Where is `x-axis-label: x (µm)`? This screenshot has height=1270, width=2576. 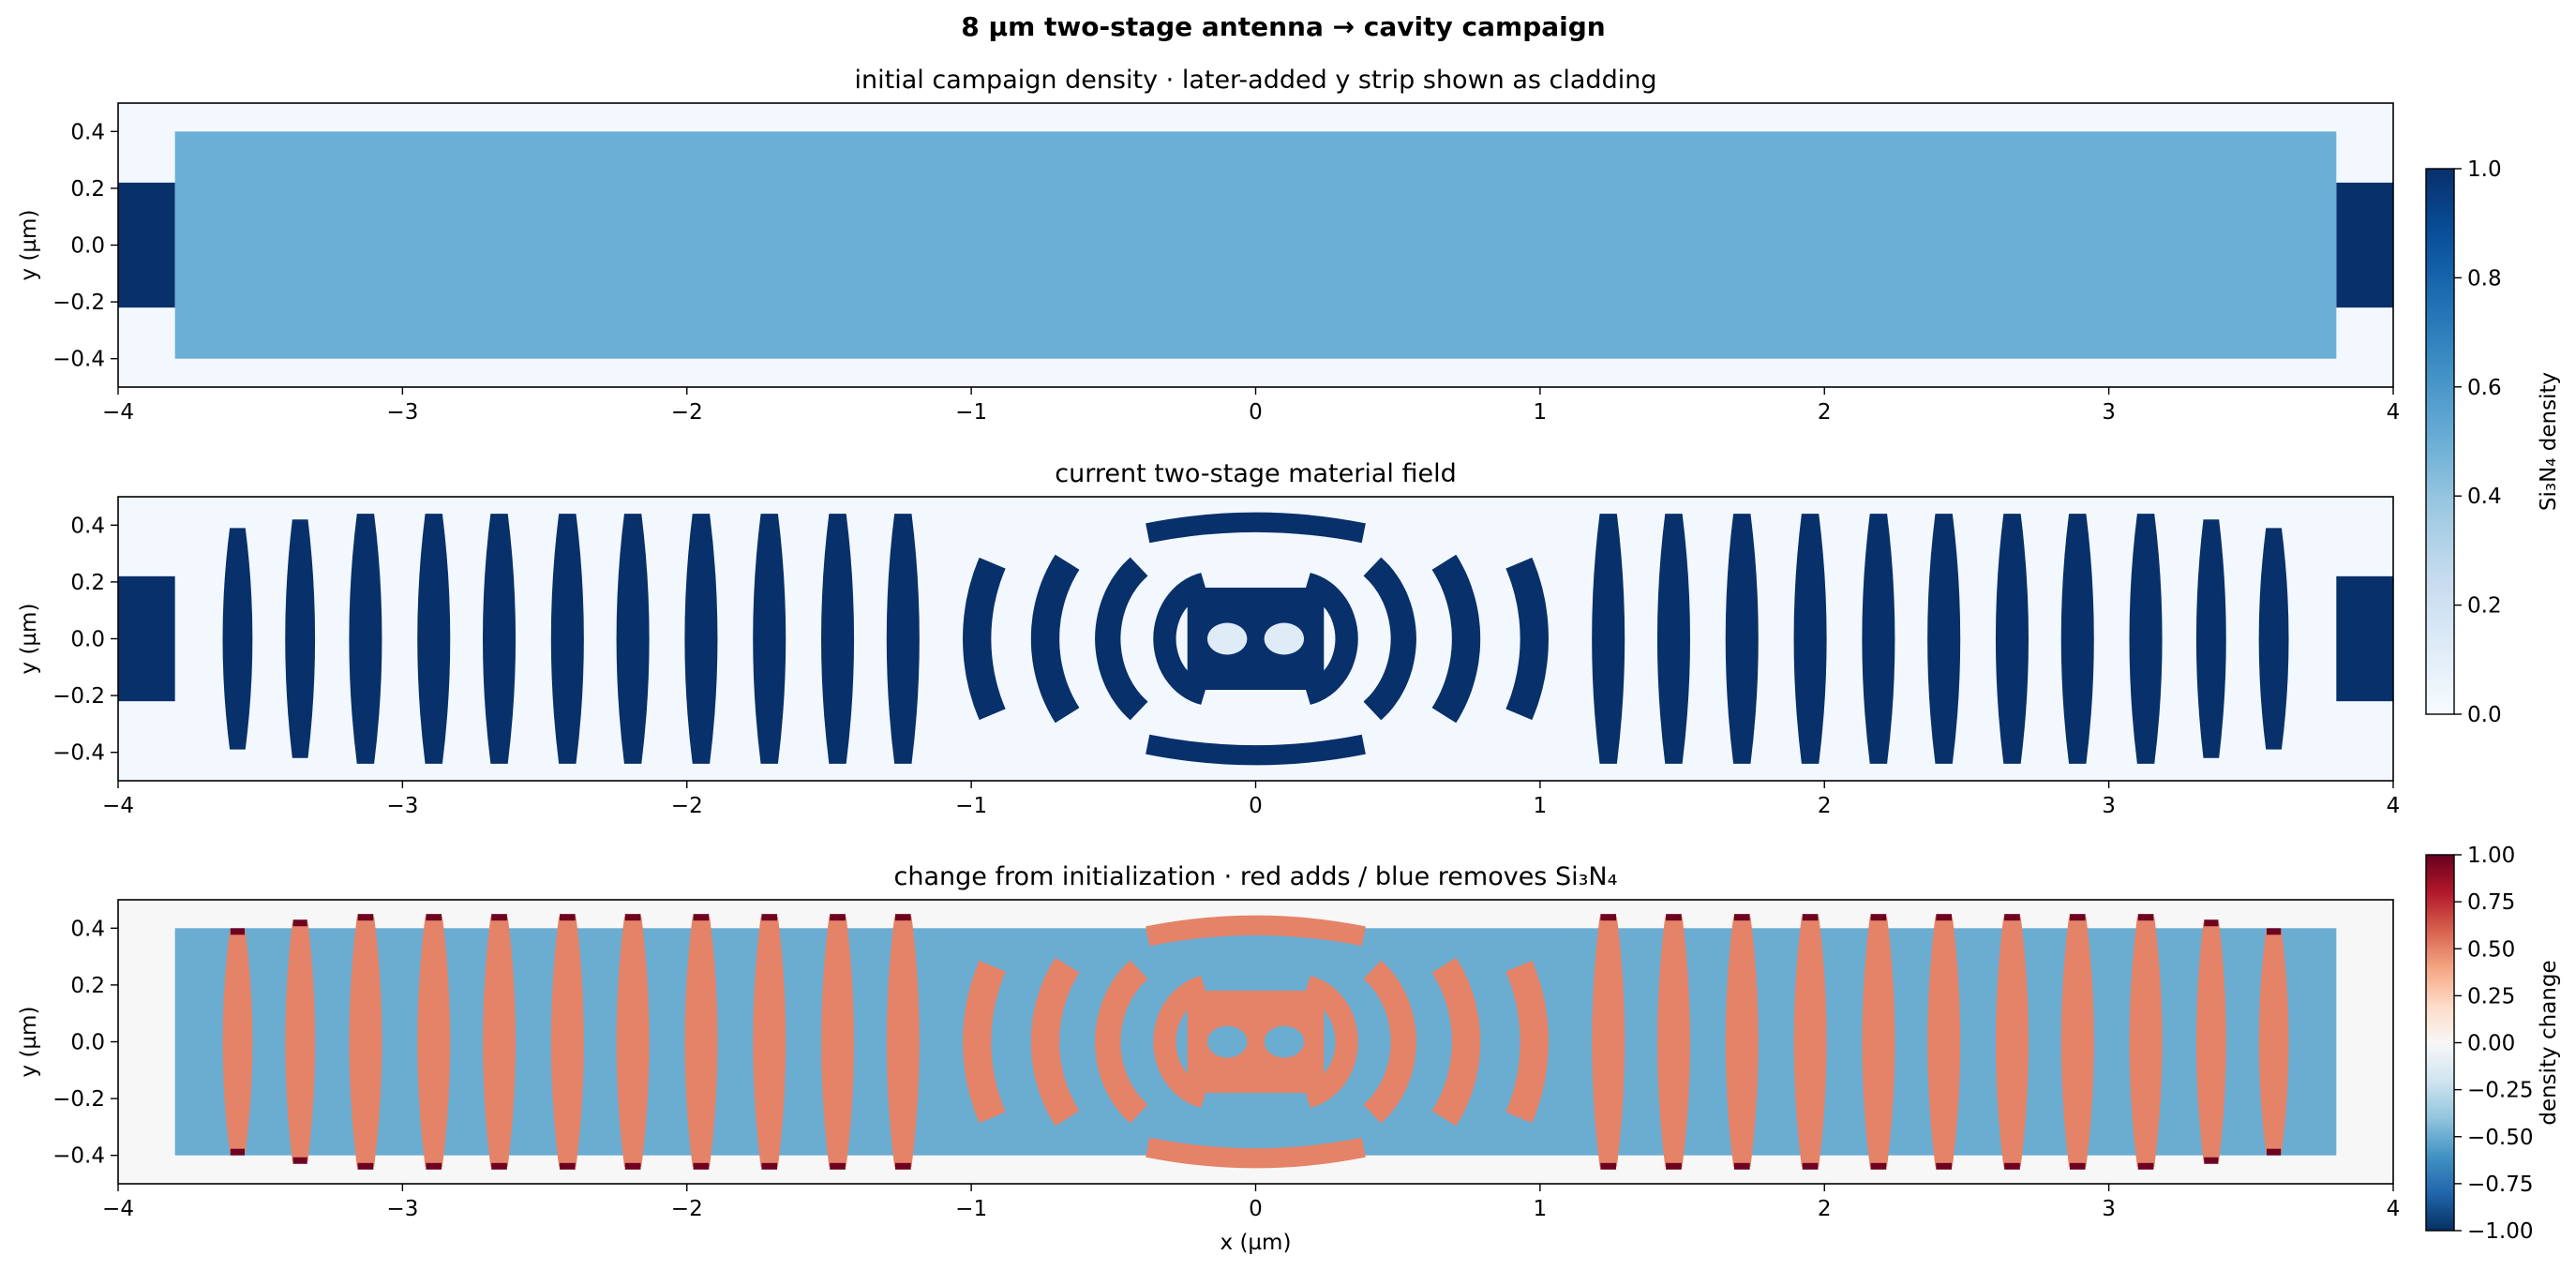
x-axis-label: x (µm) is located at coordinates (1256, 1243).